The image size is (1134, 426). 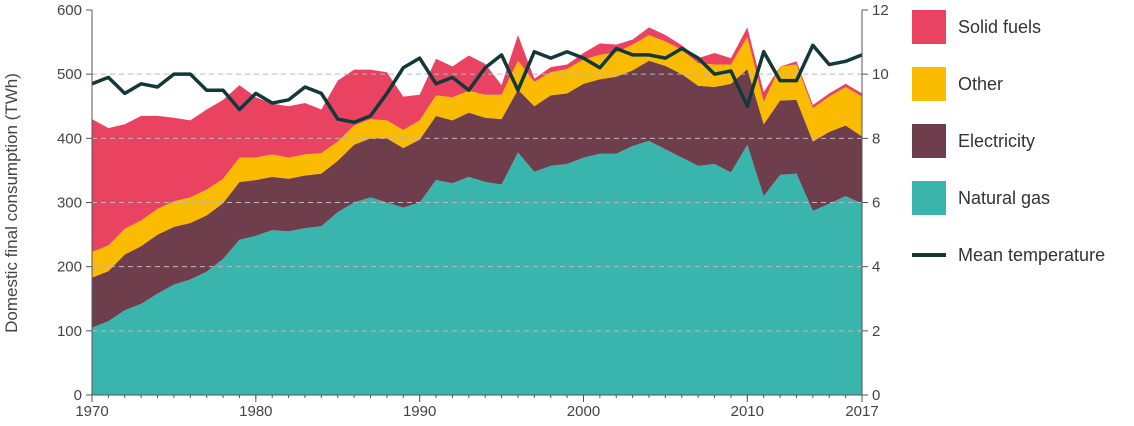 What do you see at coordinates (996, 141) in the screenshot?
I see `legend-label: Electricity` at bounding box center [996, 141].